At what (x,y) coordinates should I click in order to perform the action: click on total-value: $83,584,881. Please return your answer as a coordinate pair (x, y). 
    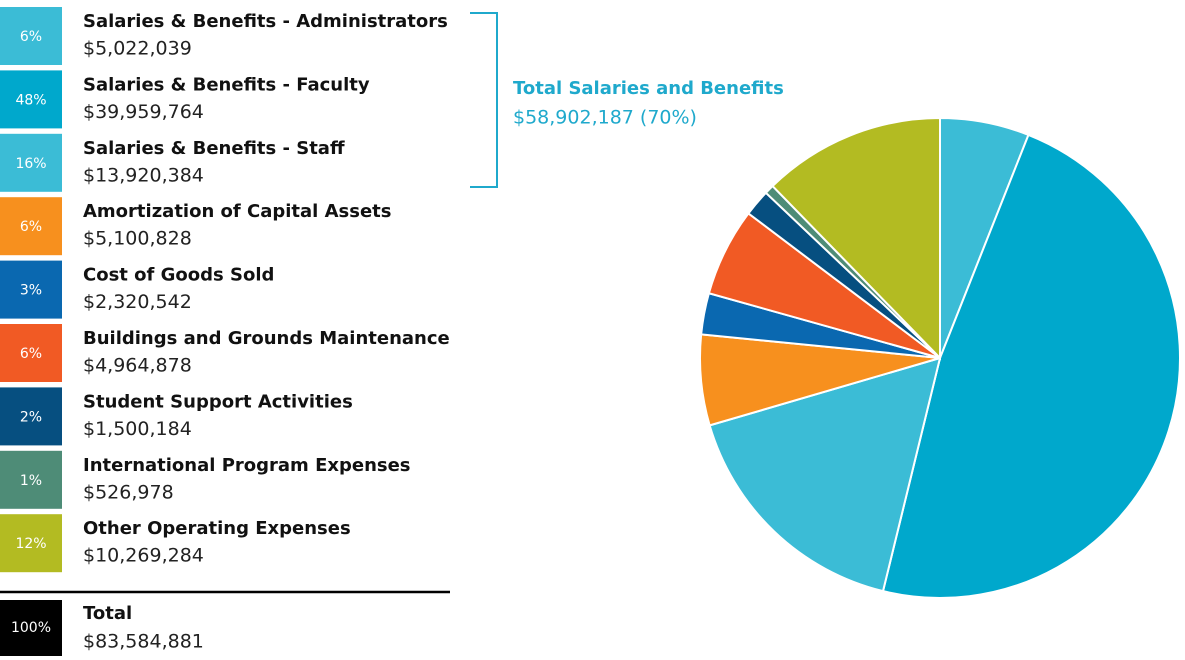
    Looking at the image, I should click on (143, 642).